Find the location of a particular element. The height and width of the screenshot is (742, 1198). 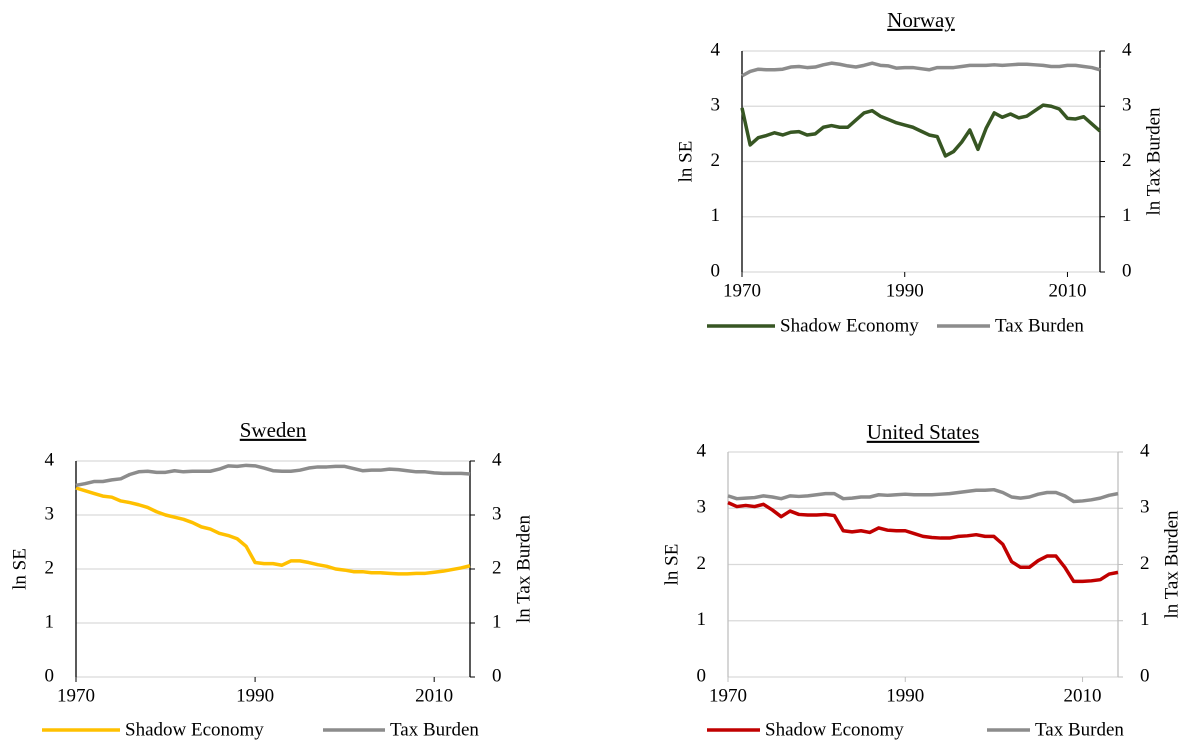

chart-title: Norway is located at coordinates (921, 20).